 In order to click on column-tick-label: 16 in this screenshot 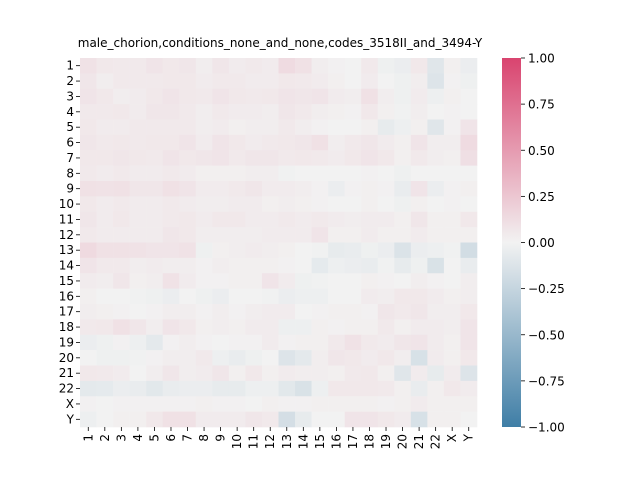, I will do `click(336, 441)`.